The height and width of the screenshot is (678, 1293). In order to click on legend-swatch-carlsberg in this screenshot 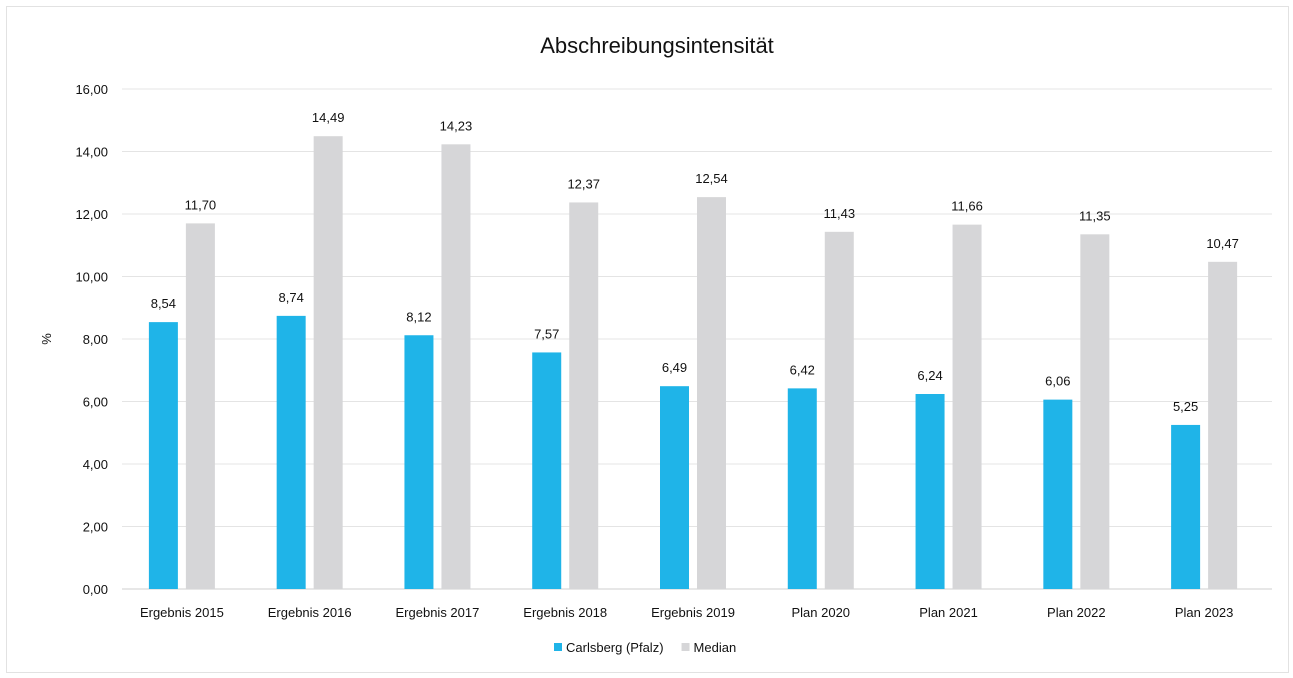, I will do `click(558, 647)`.